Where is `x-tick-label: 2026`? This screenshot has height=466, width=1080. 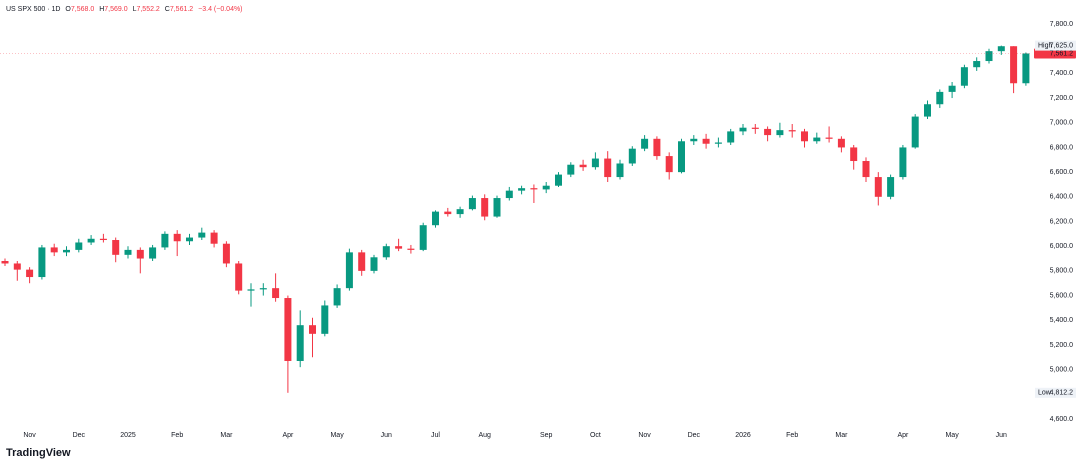 x-tick-label: 2026 is located at coordinates (743, 435).